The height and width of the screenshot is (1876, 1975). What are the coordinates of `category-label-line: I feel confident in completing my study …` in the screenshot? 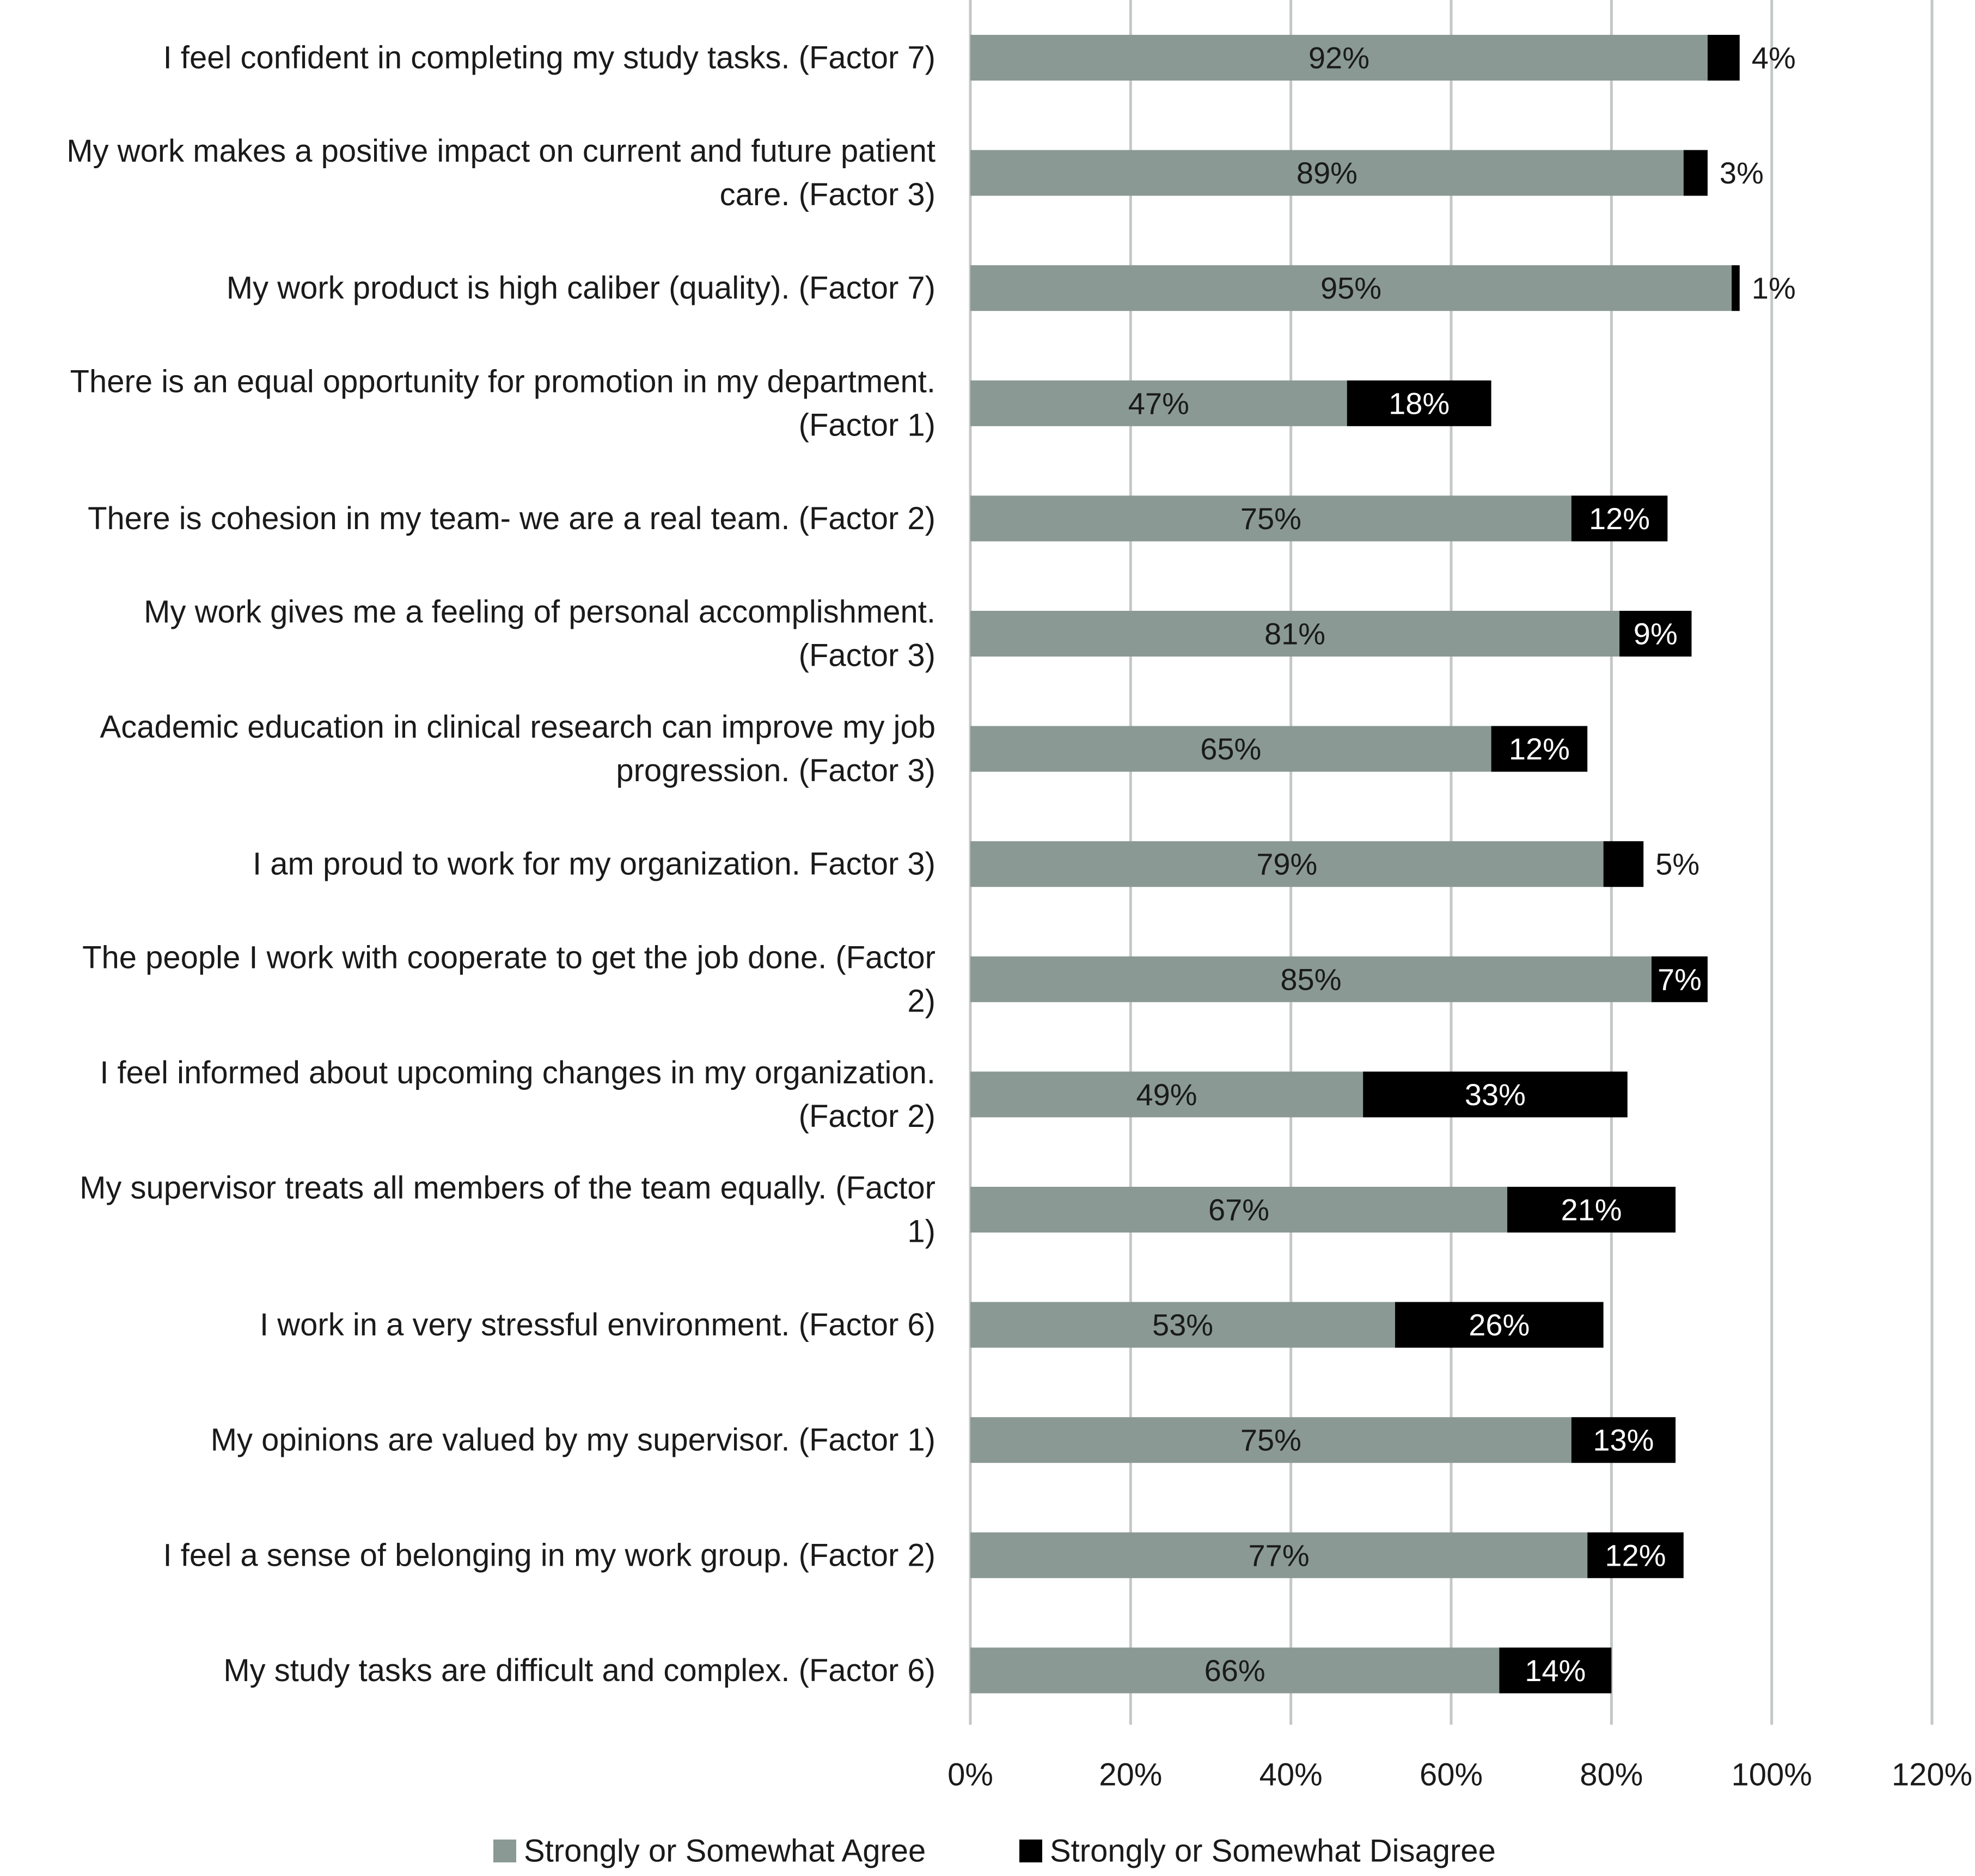 It's located at (549, 58).